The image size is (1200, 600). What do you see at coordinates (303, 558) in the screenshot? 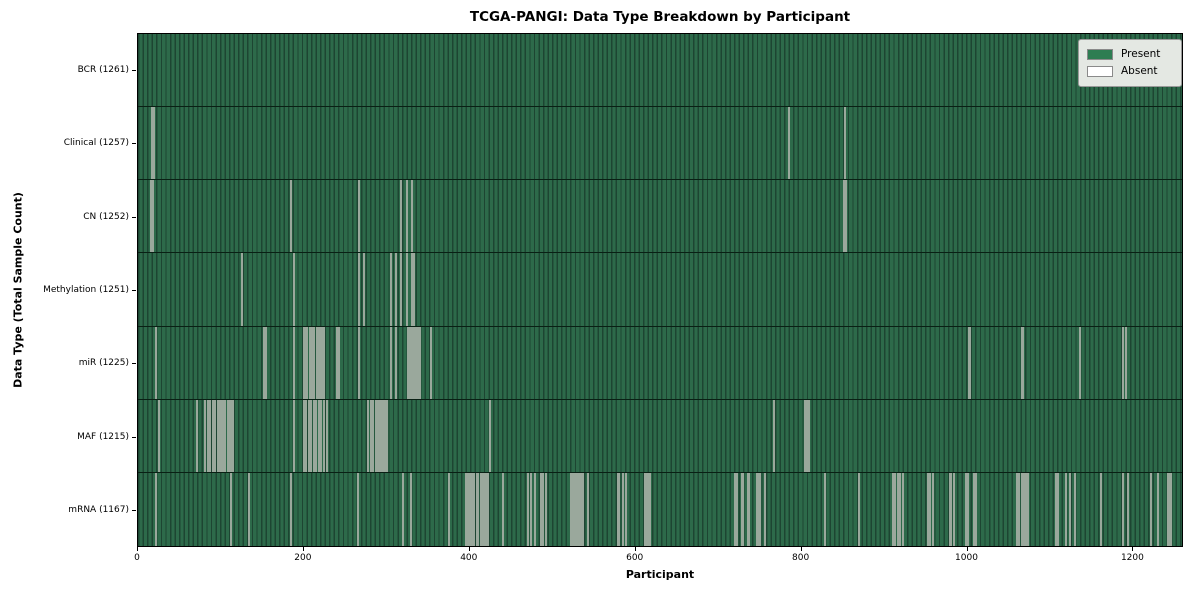
I see `x-tick-label: 200` at bounding box center [303, 558].